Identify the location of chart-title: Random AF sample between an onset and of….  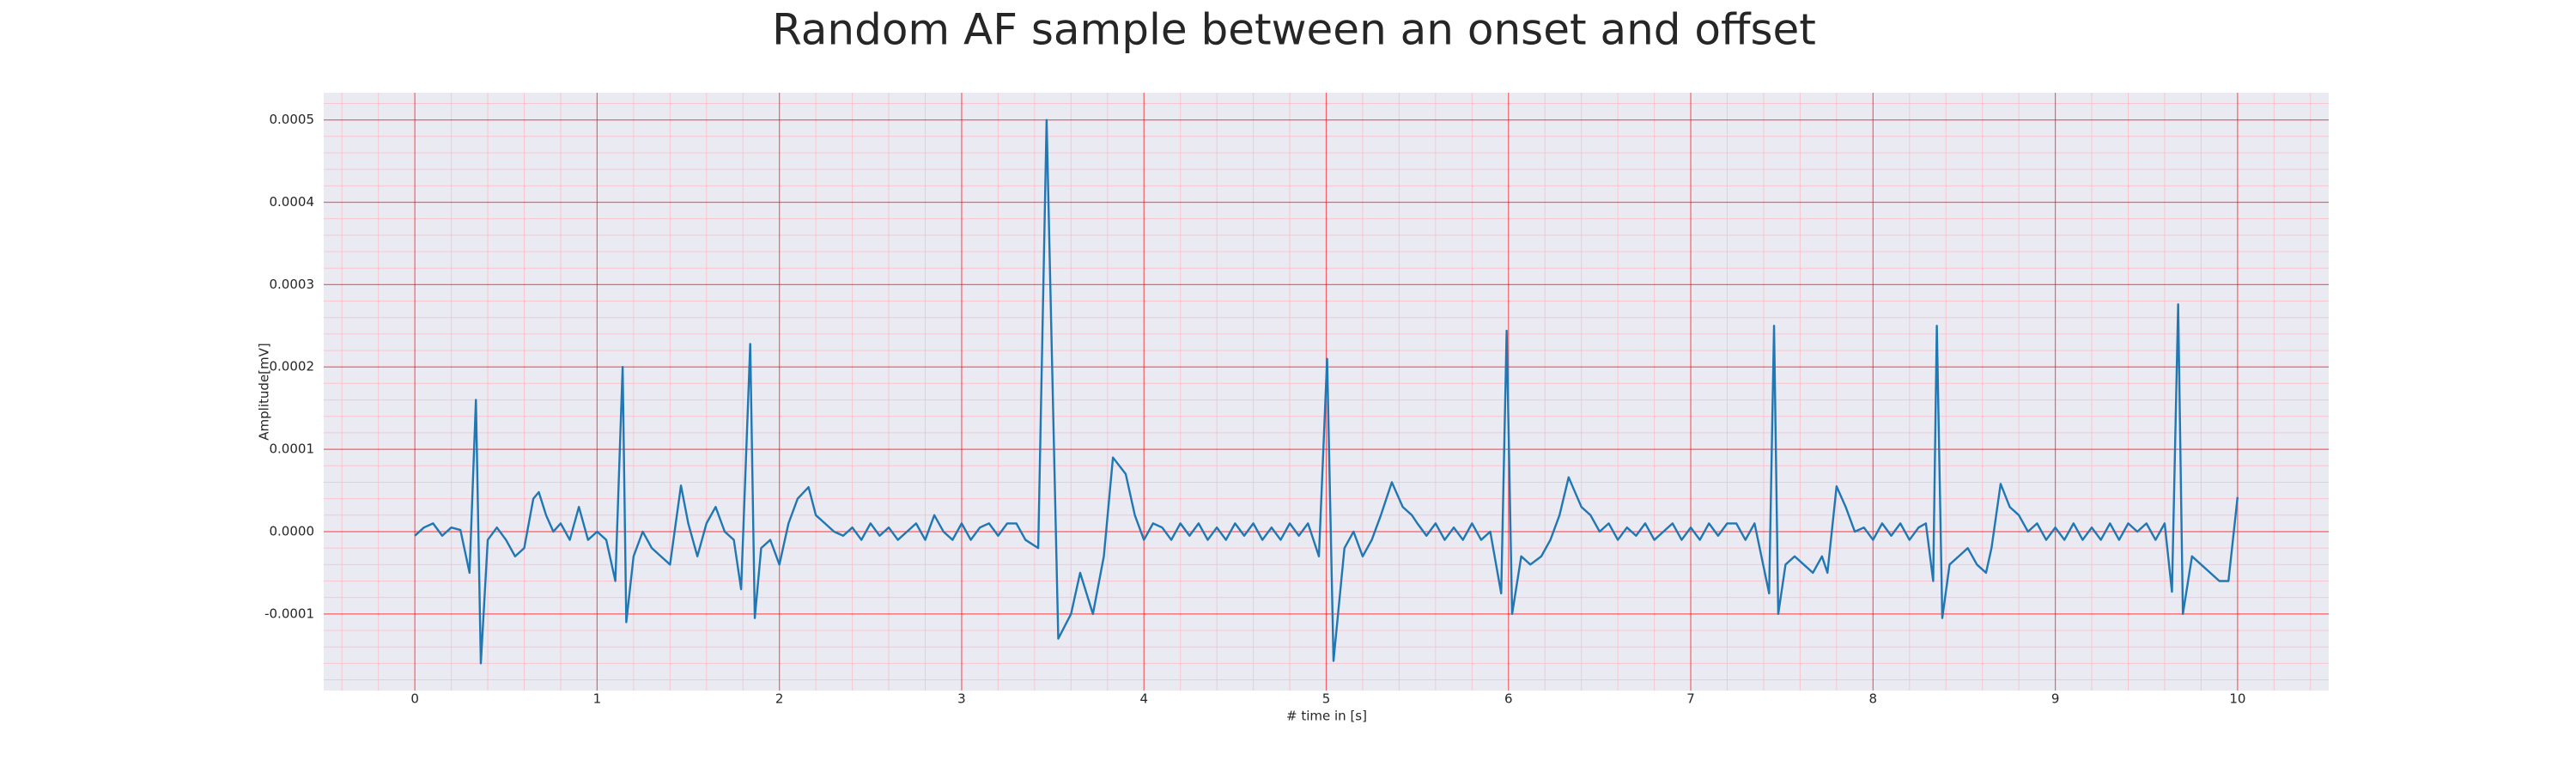
(1294, 30).